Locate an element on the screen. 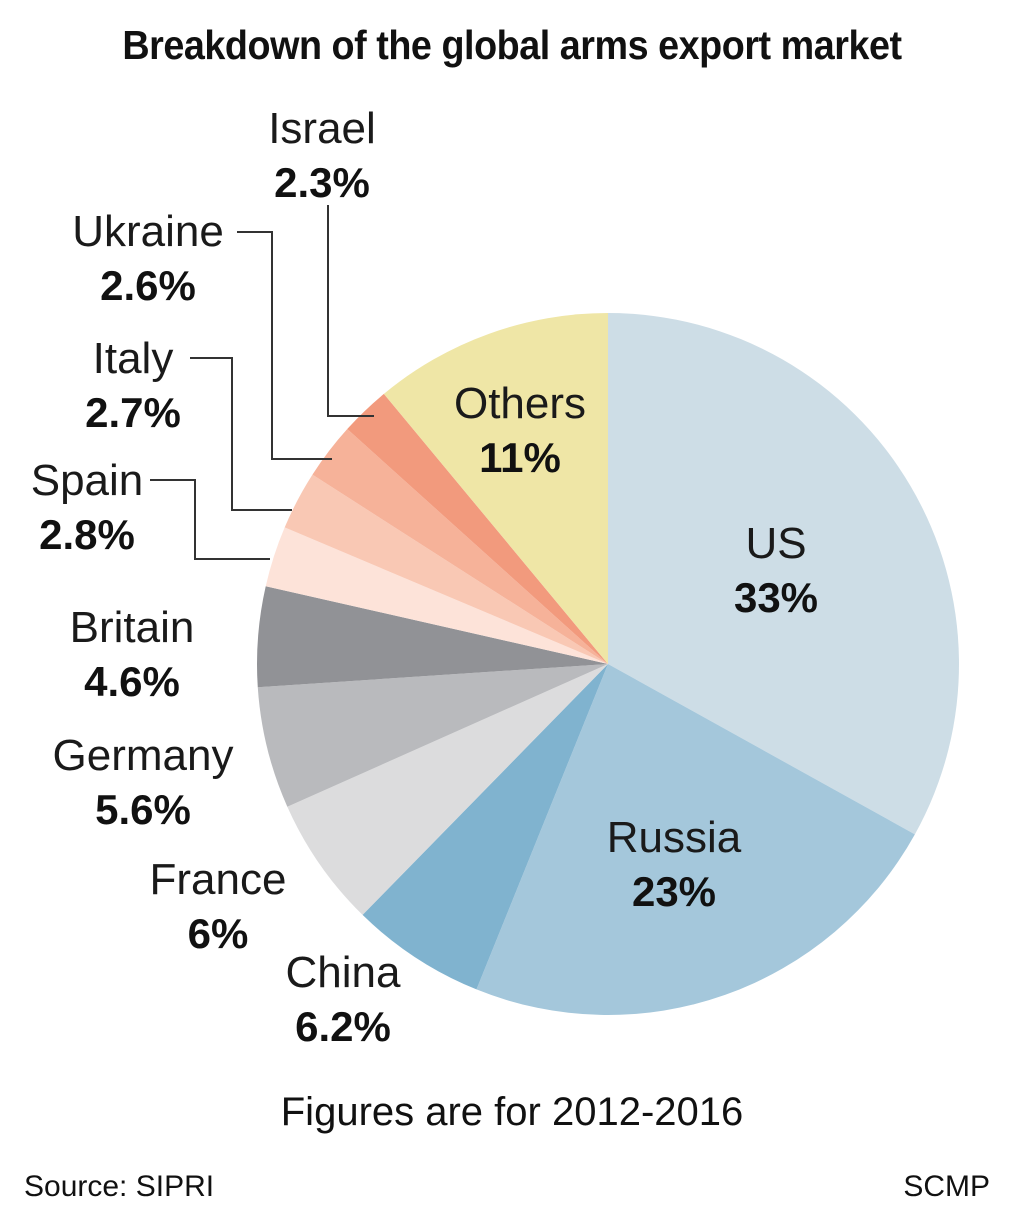 Image resolution: width=1024 pixels, height=1227 pixels. leader-line-ukraine is located at coordinates (284, 345).